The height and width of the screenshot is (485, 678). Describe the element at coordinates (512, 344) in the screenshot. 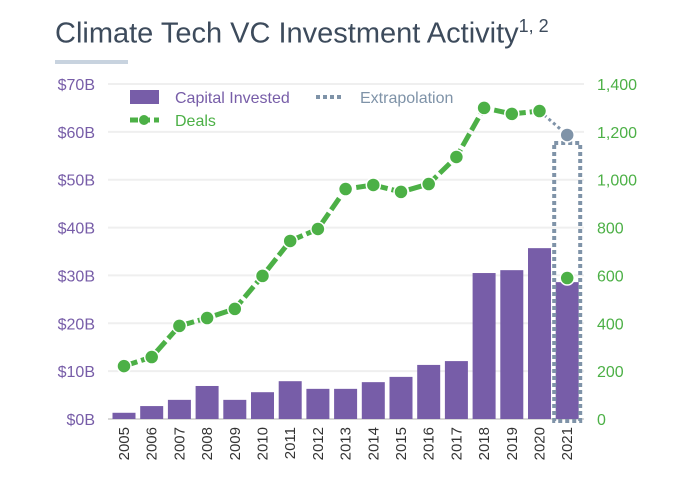

I see `bar-2019` at that location.